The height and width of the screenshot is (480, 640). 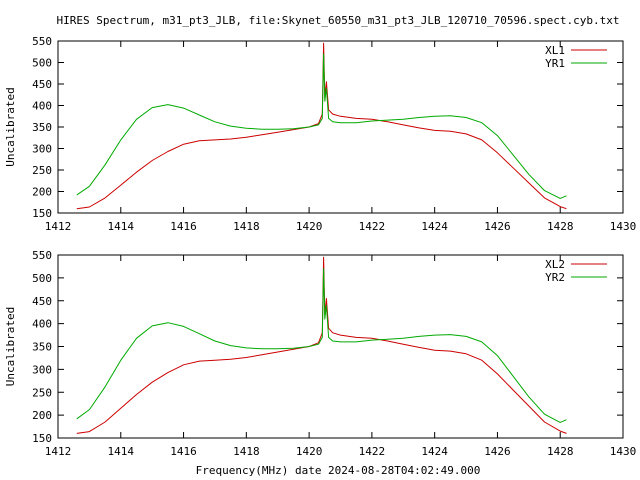 I want to click on legend-label: XL2, so click(x=555, y=264).